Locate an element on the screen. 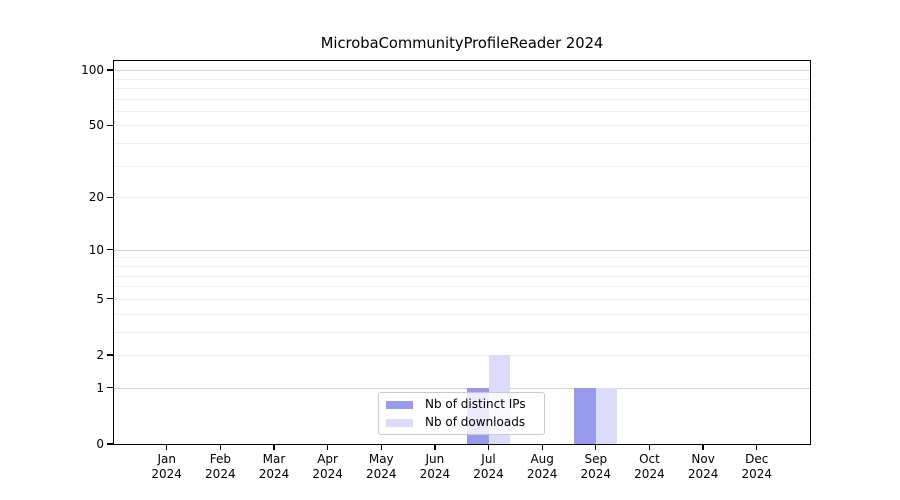 The image size is (900, 500). x-tick-label-sep: Sep 2024 is located at coordinates (596, 466).